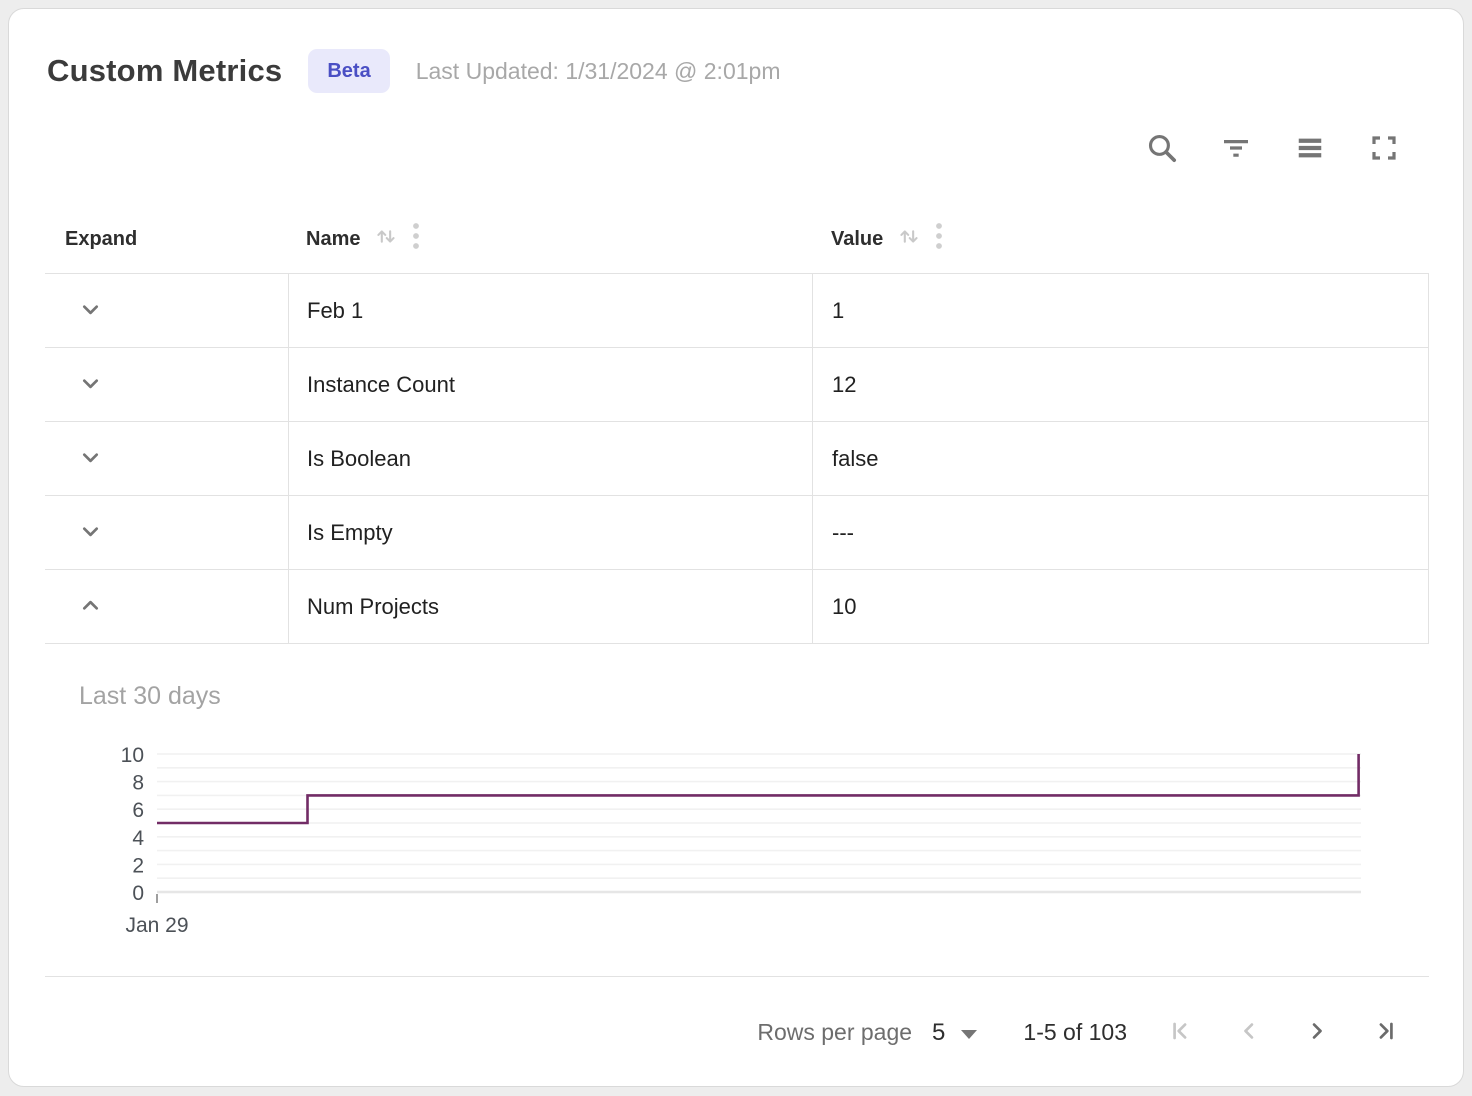 The width and height of the screenshot is (1472, 1096). Describe the element at coordinates (939, 1032) in the screenshot. I see `rows-per-page-value: 5` at that location.